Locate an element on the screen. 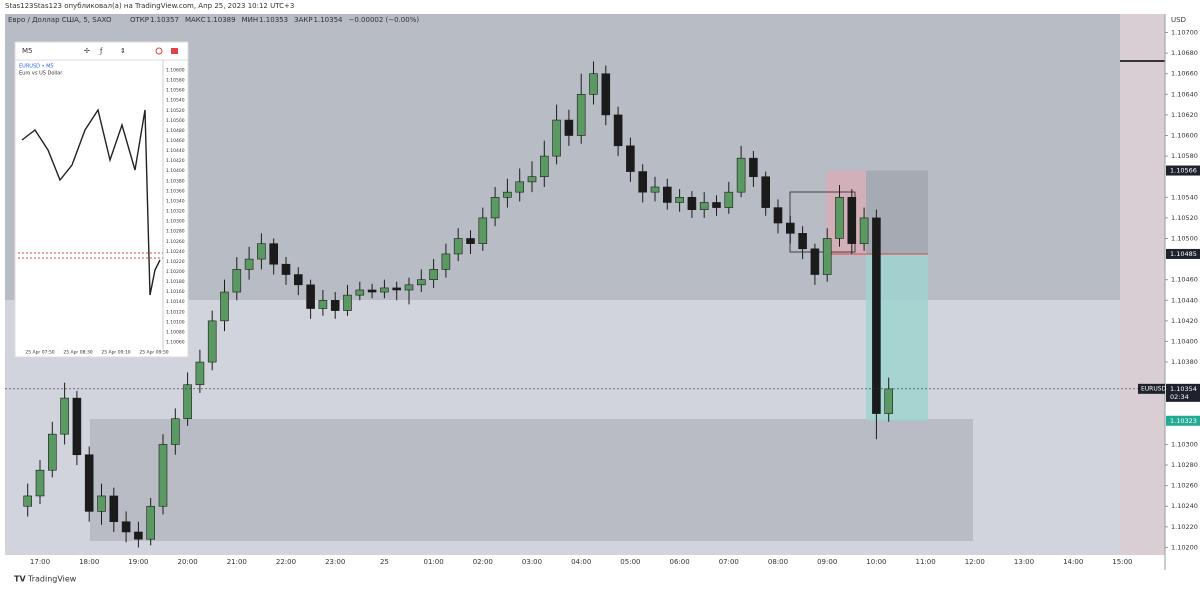  inset-time: 25 Apr 08:30 is located at coordinates (77, 353).